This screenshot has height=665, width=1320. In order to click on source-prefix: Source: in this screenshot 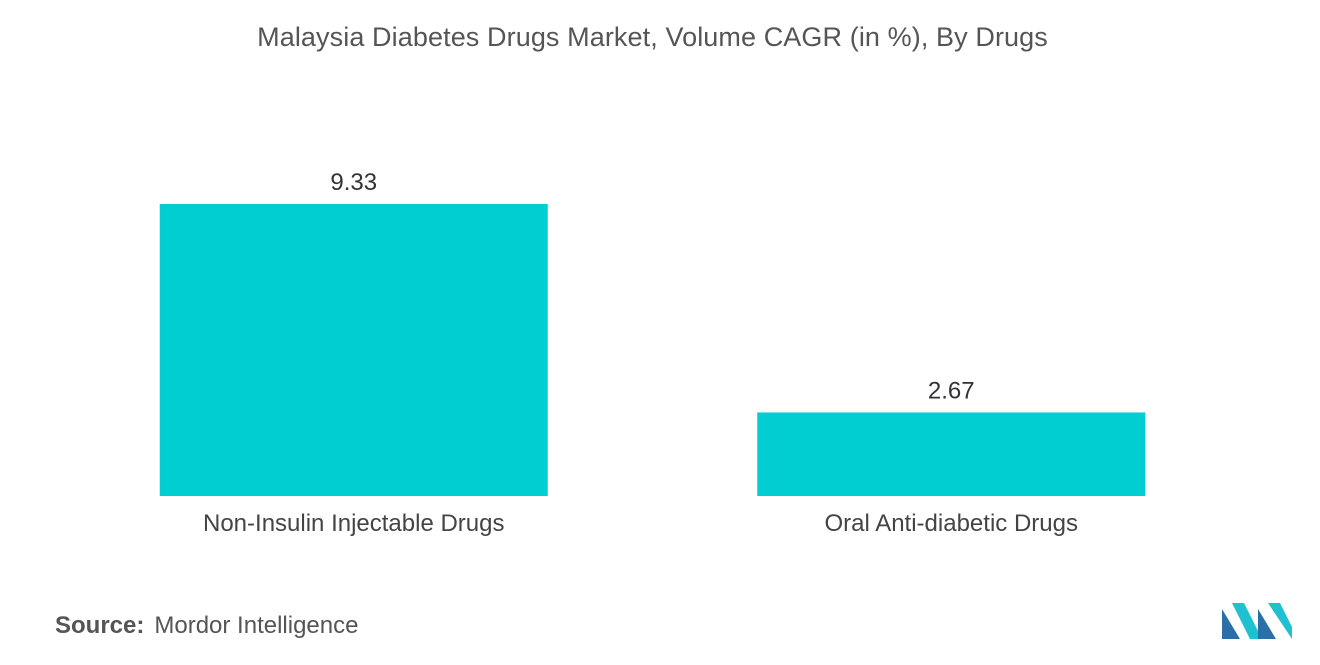, I will do `click(100, 625)`.